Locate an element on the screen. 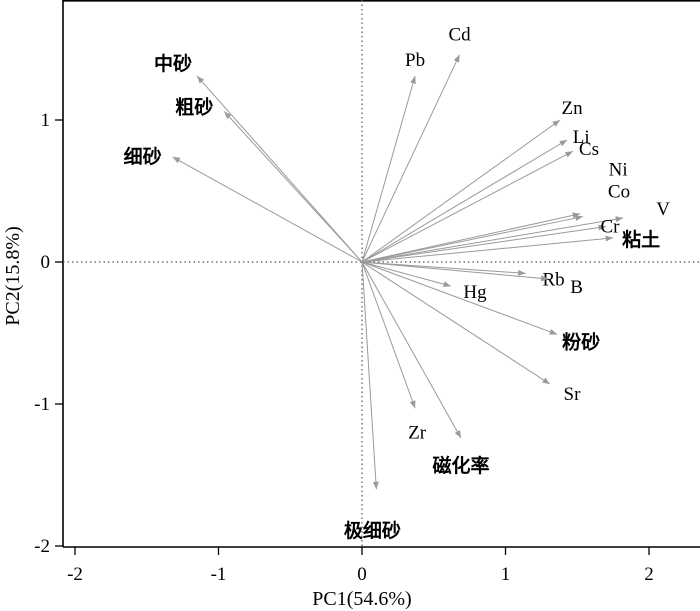  loading-vector-label: Hg is located at coordinates (475, 292).